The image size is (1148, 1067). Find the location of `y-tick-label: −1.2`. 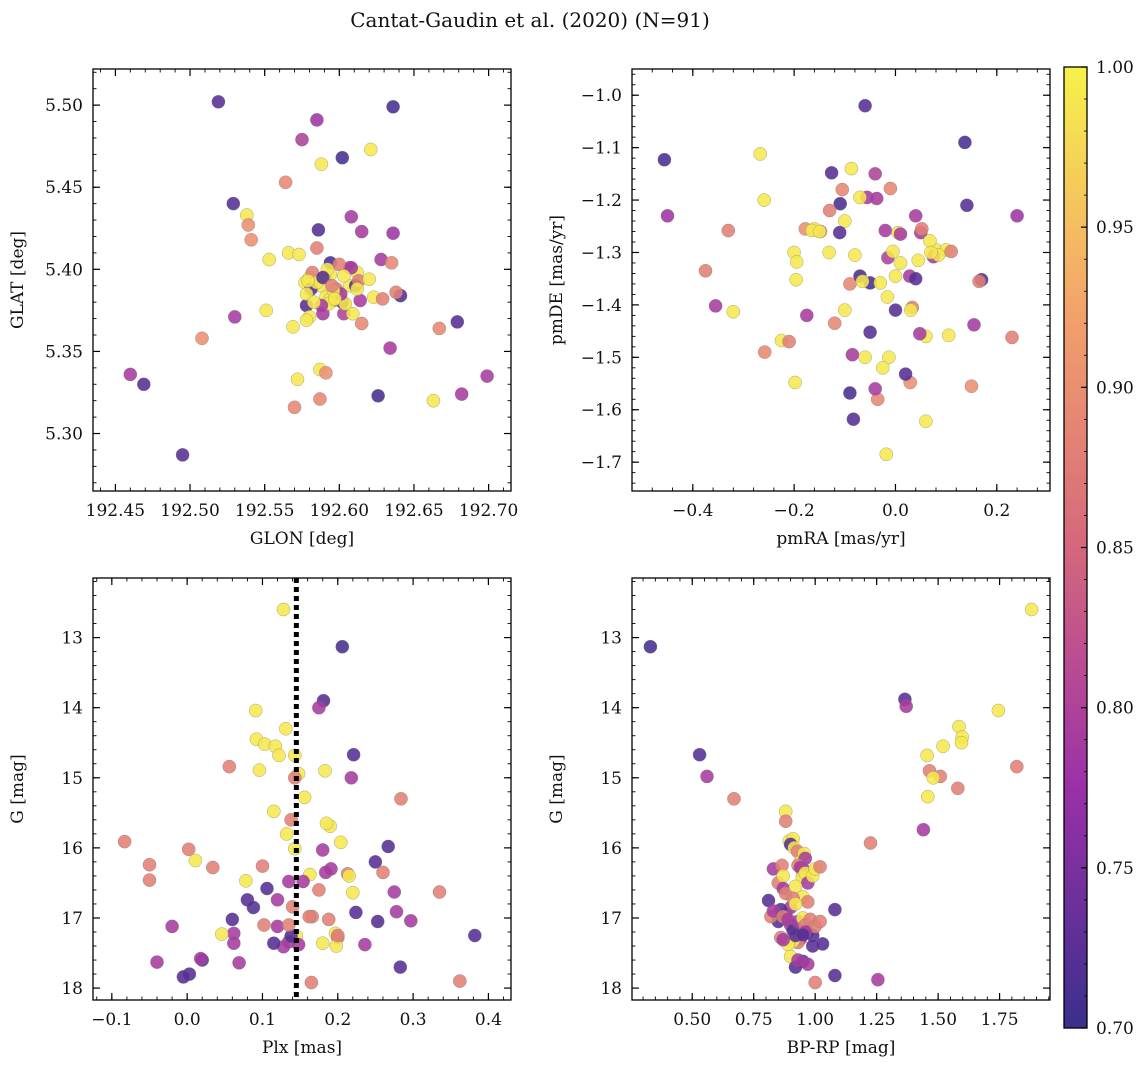

y-tick-label: −1.2 is located at coordinates (601, 201).